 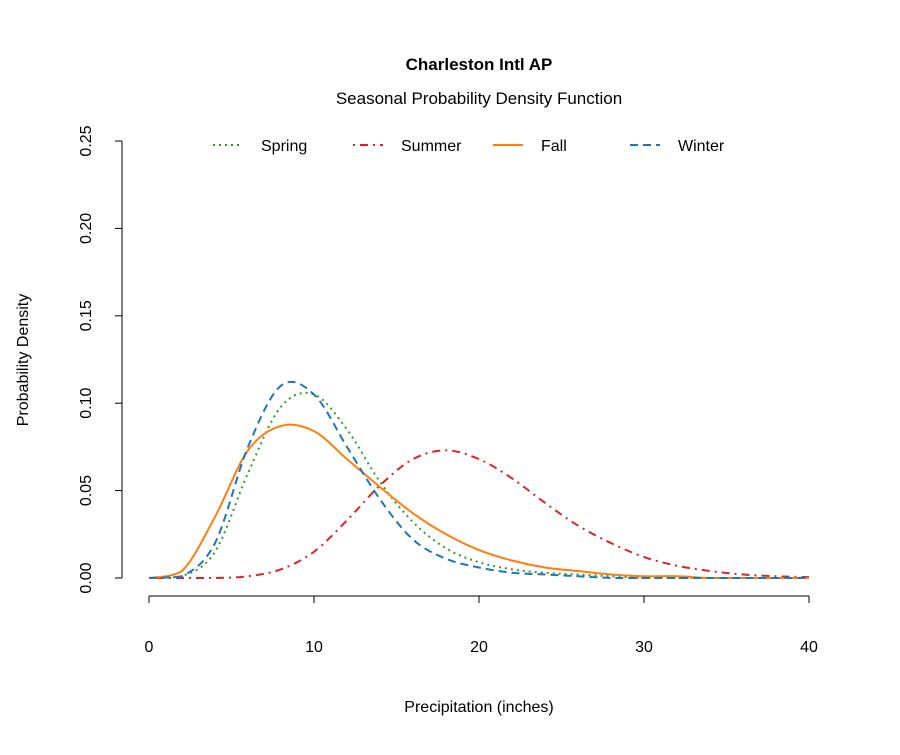 What do you see at coordinates (644, 647) in the screenshot?
I see `x-tick-label: 30` at bounding box center [644, 647].